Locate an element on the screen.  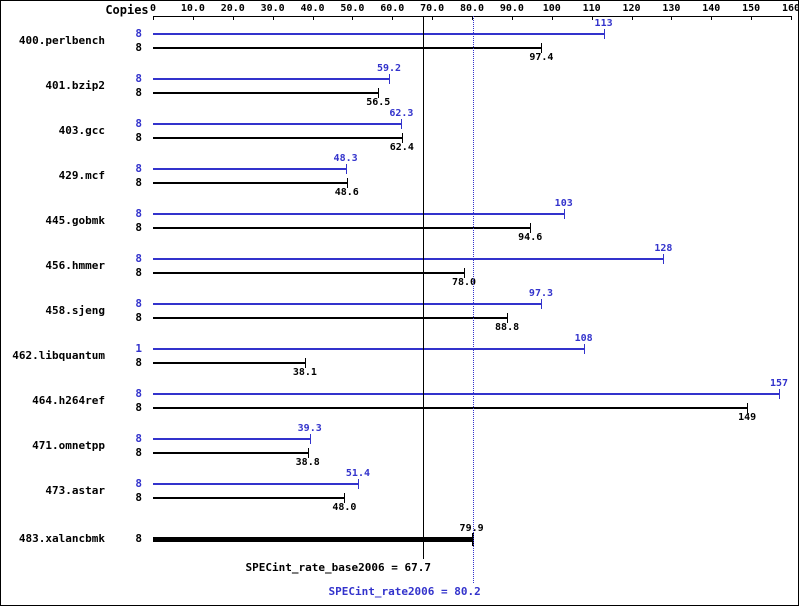
benchmark-name: 456.hmmer is located at coordinates (75, 265).